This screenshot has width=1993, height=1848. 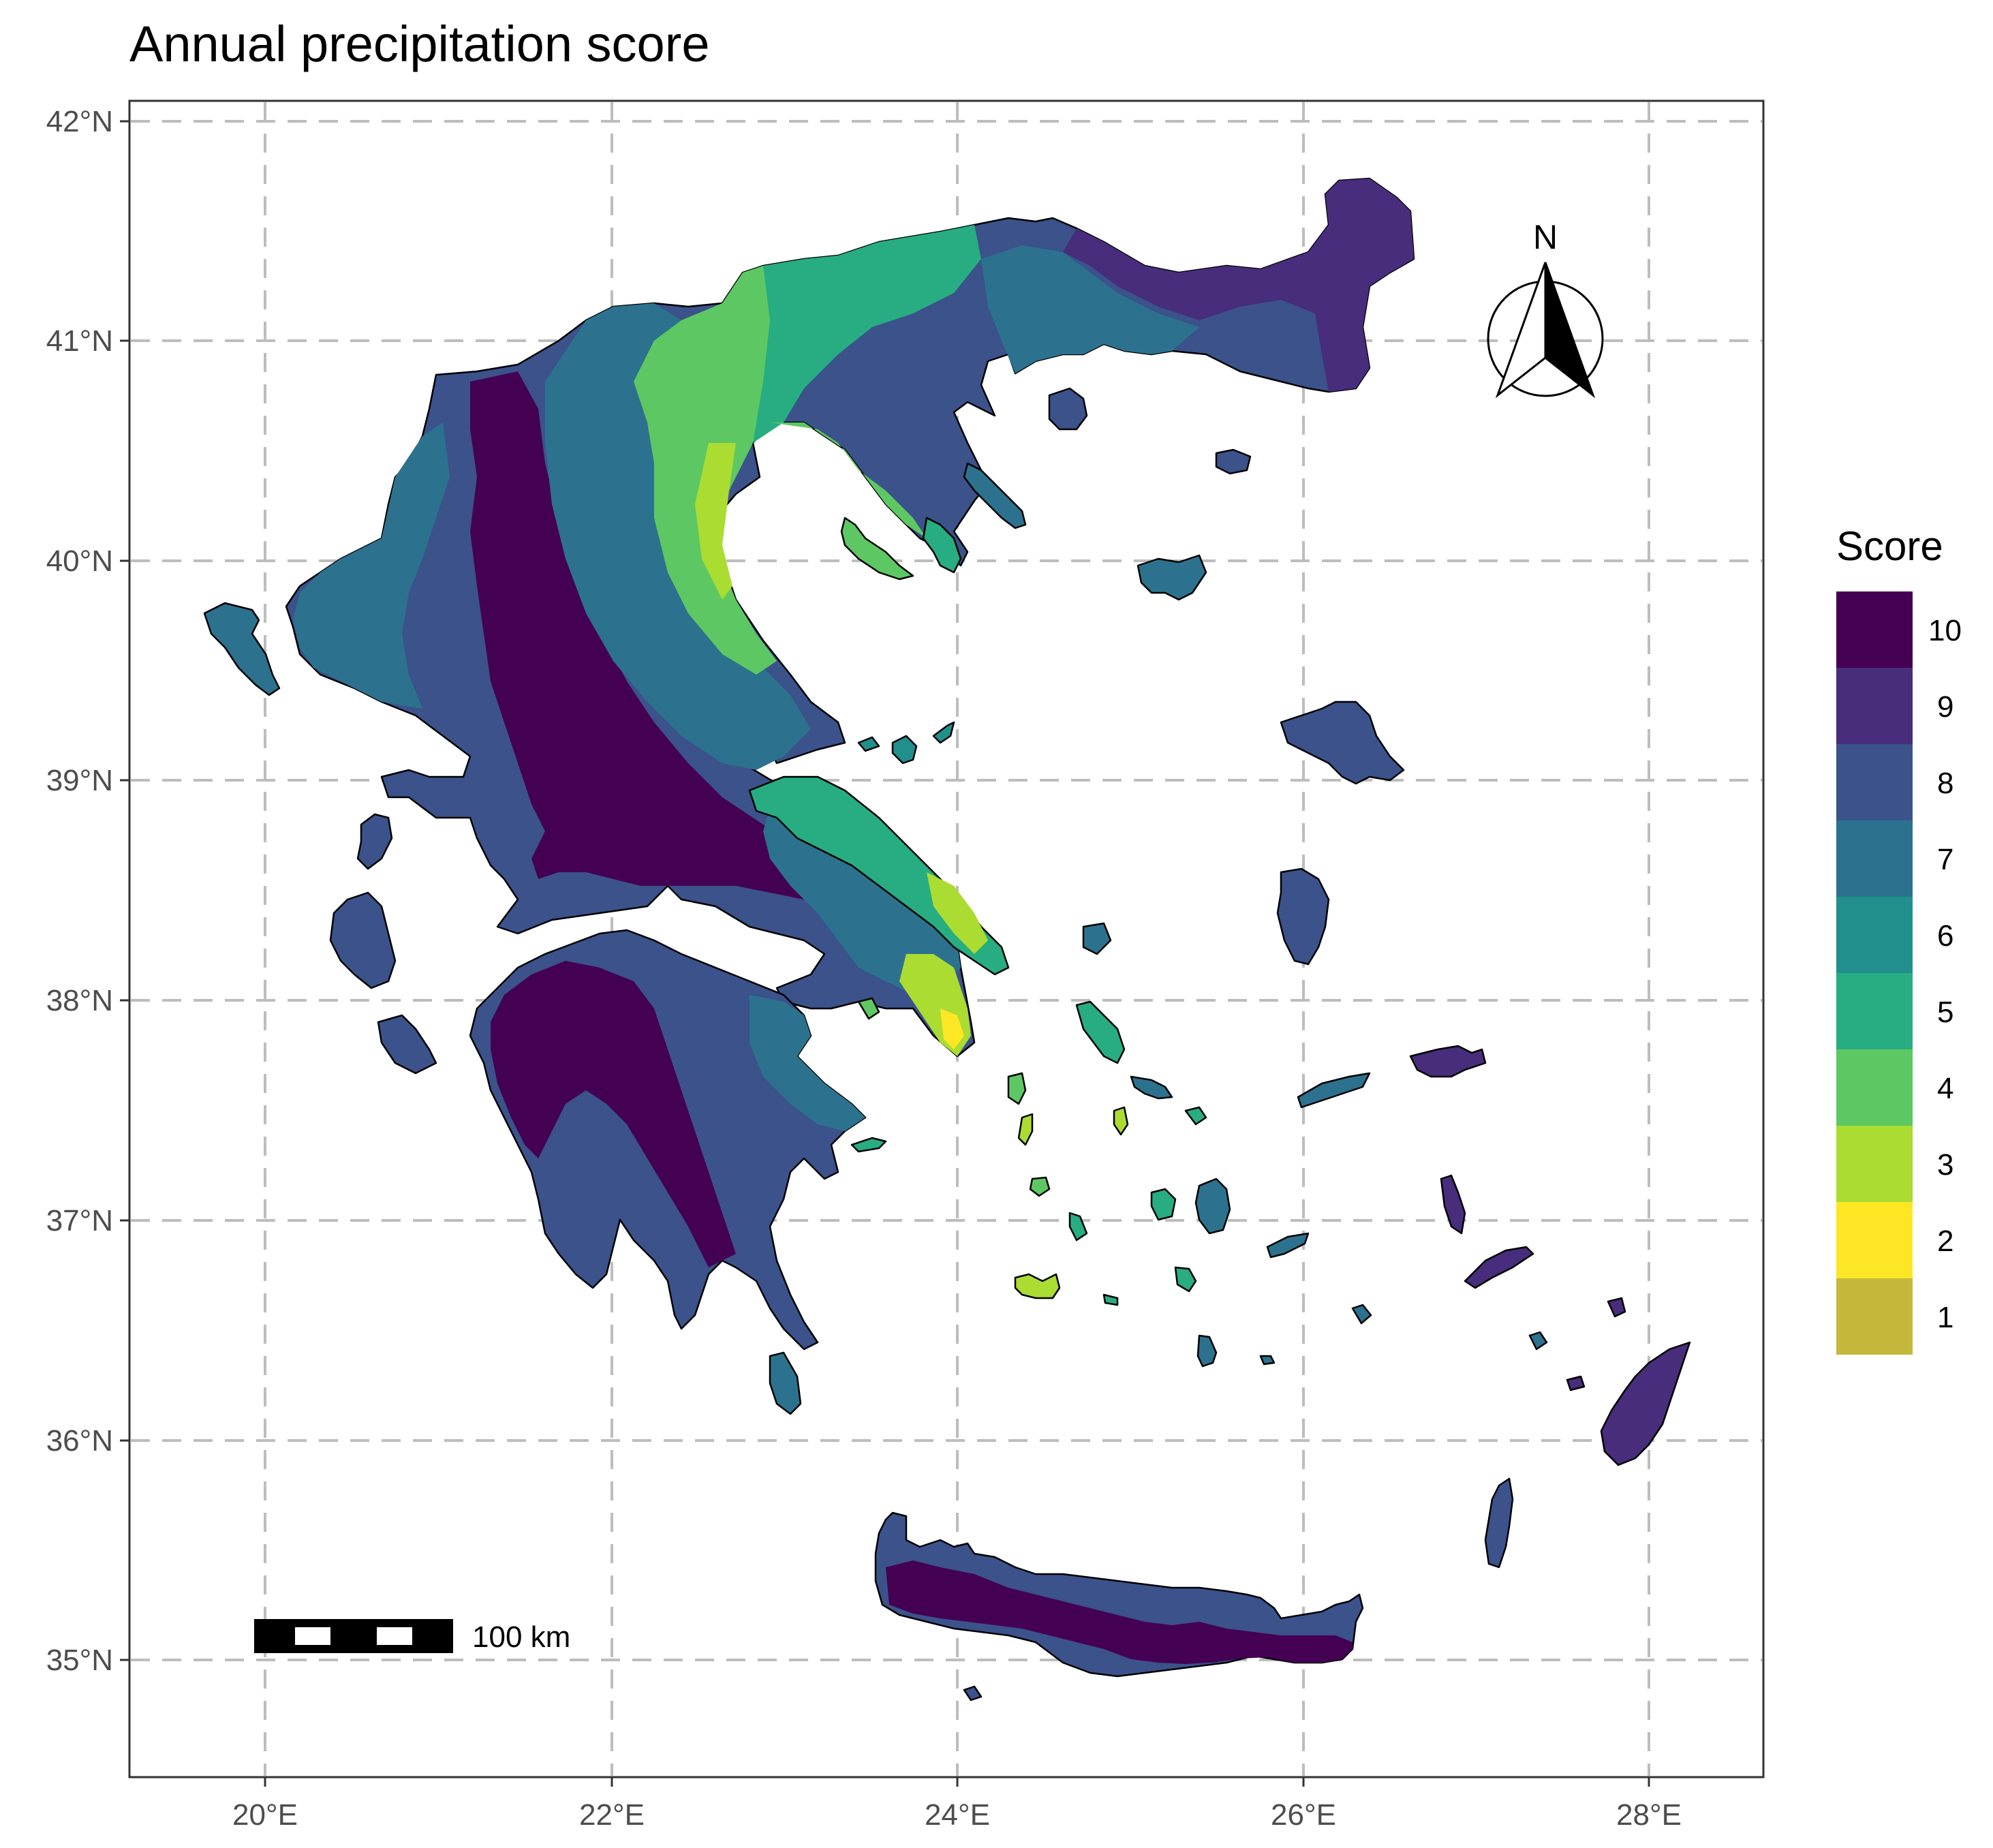 I want to click on santorini, so click(x=1207, y=1351).